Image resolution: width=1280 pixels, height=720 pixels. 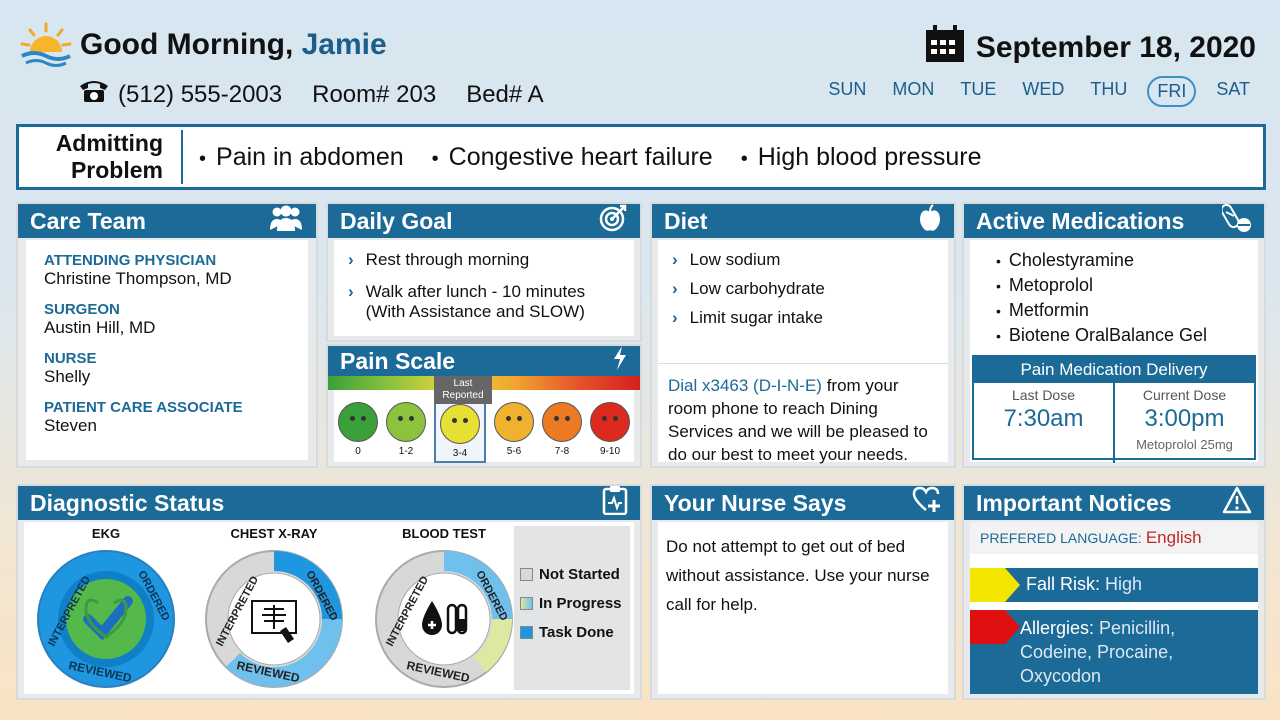 I want to click on pain-faces-row: 0 1-2 3-4 5-6 7-8 9-10, so click(x=484, y=426).